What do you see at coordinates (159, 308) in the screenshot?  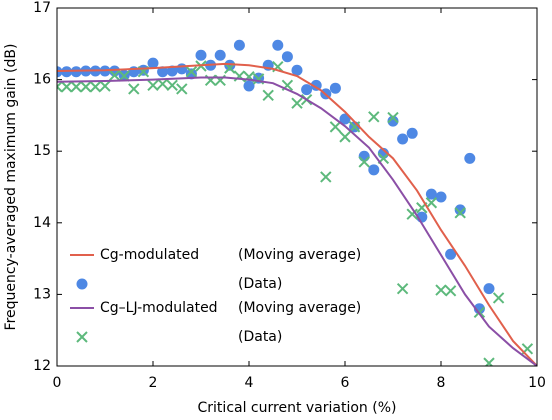 I see `legend-label: Cg–LJ-modulated` at bounding box center [159, 308].